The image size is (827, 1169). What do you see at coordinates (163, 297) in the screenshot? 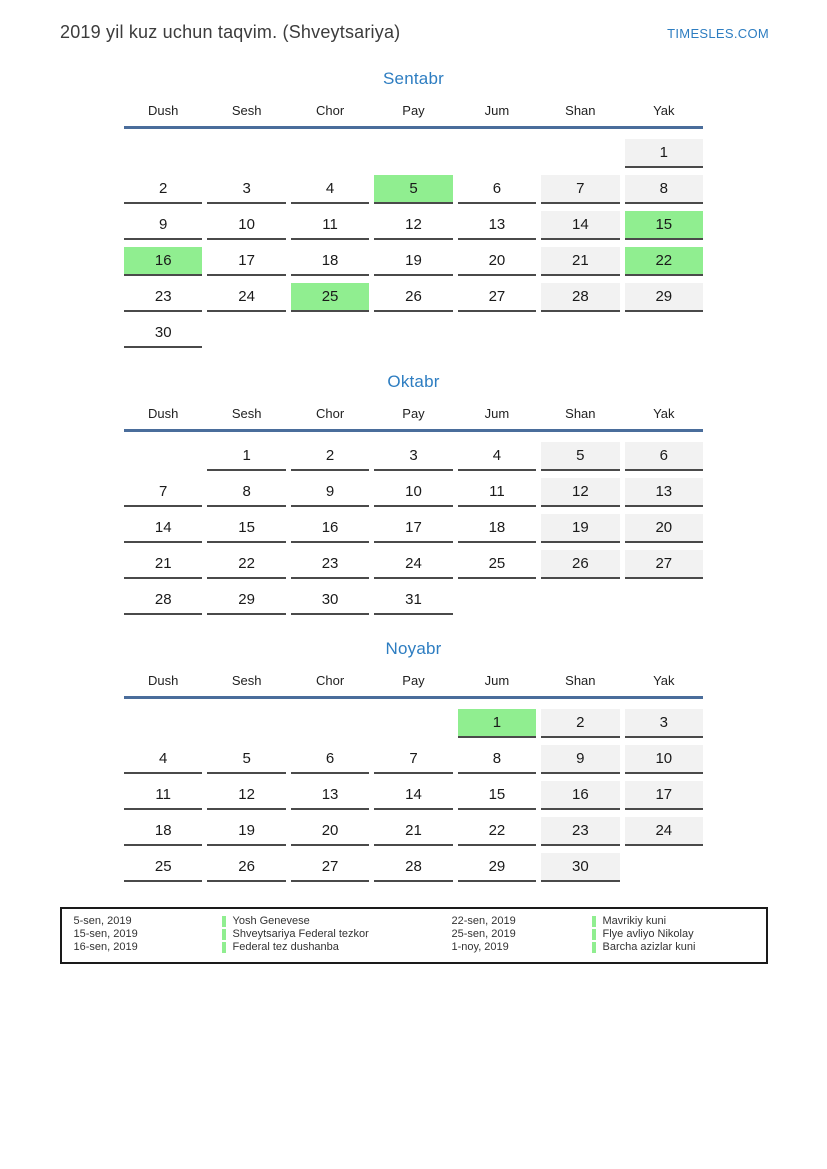
I see `day-cell: 23` at bounding box center [163, 297].